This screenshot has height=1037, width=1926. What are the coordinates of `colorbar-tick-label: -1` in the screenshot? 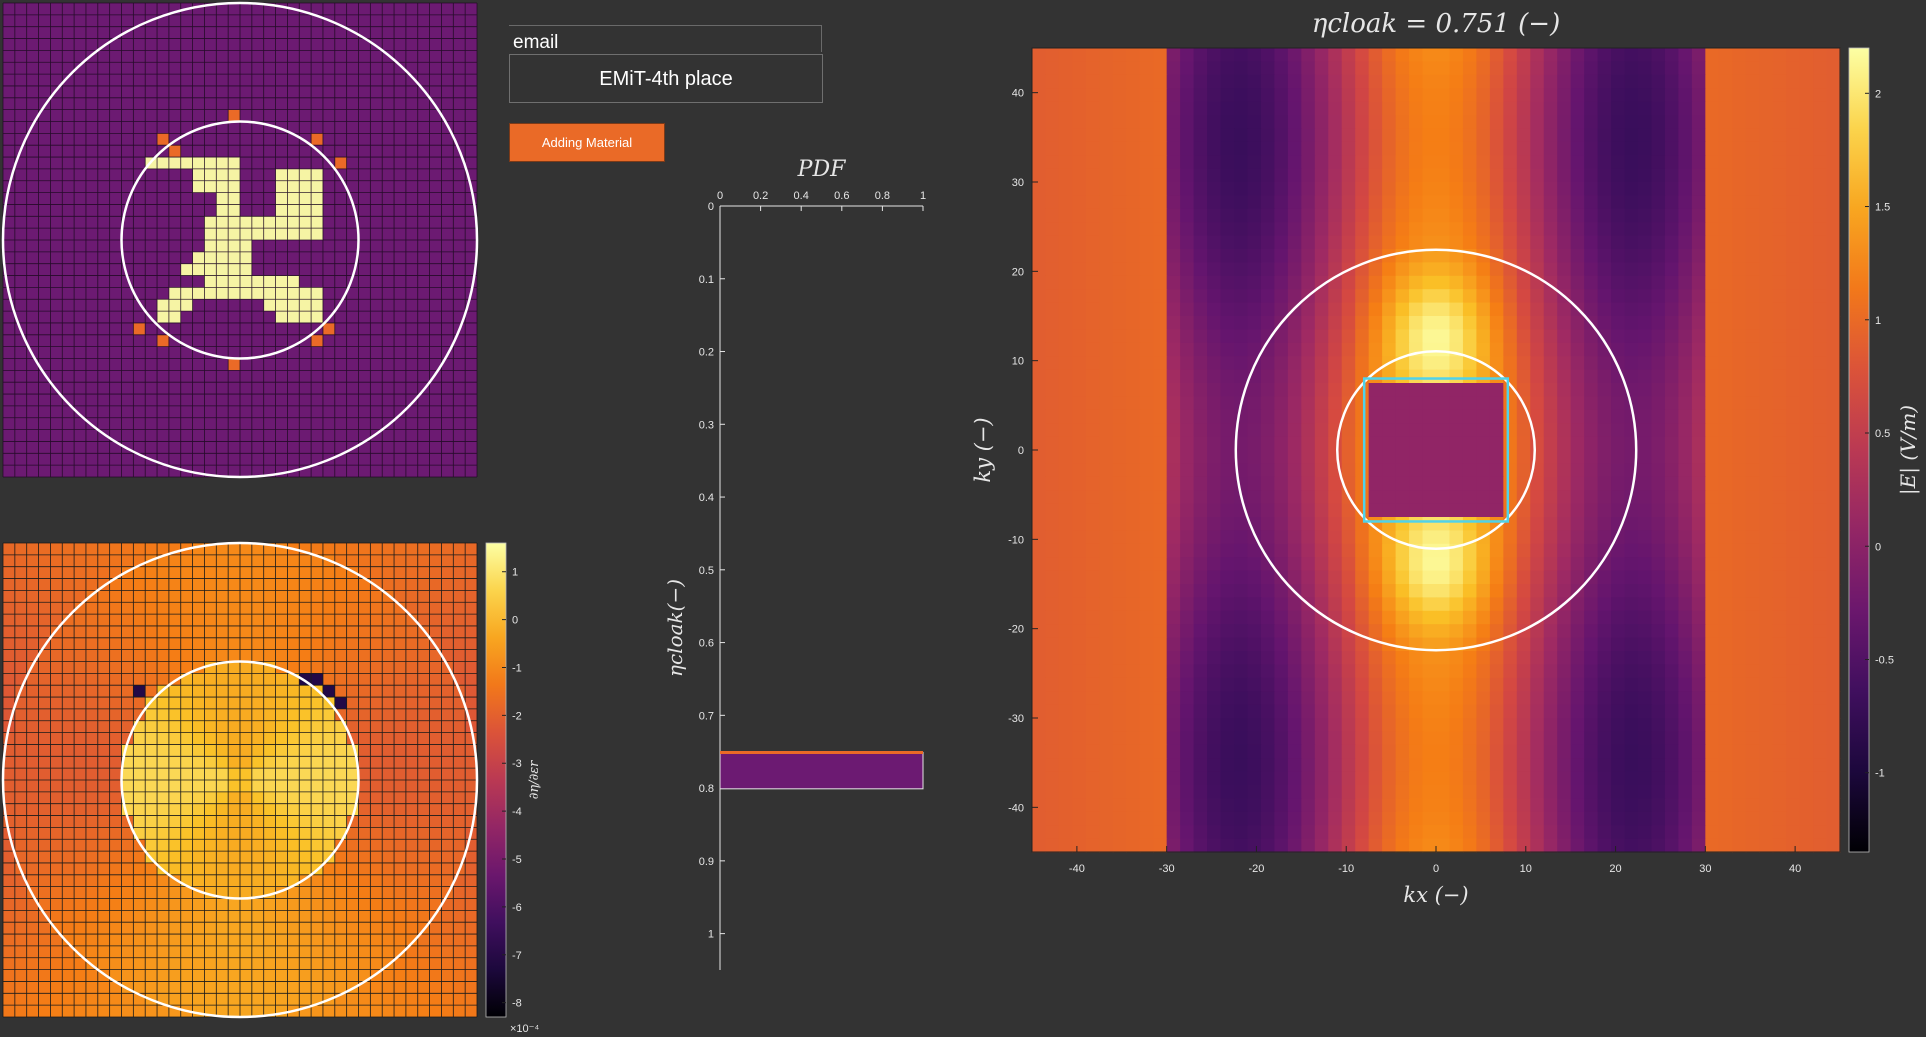 It's located at (517, 668).